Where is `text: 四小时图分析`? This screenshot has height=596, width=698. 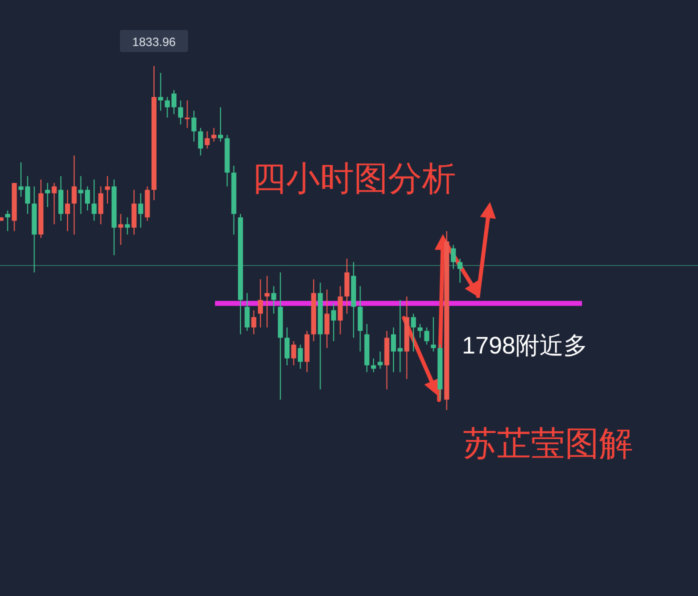 text: 四小时图分析 is located at coordinates (354, 179).